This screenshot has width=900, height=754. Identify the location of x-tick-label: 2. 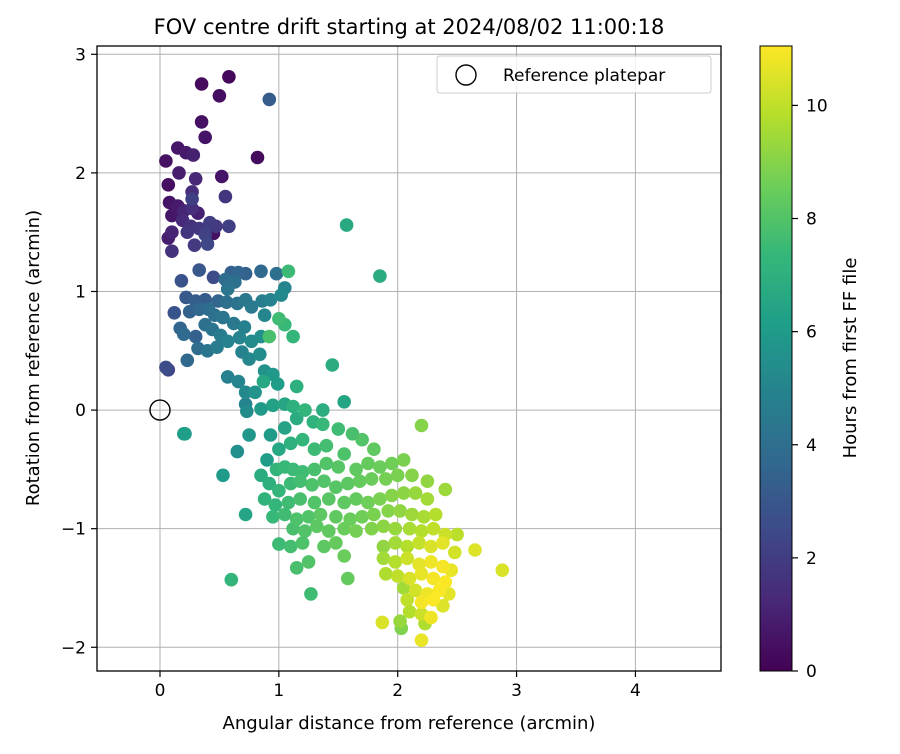
(397, 691).